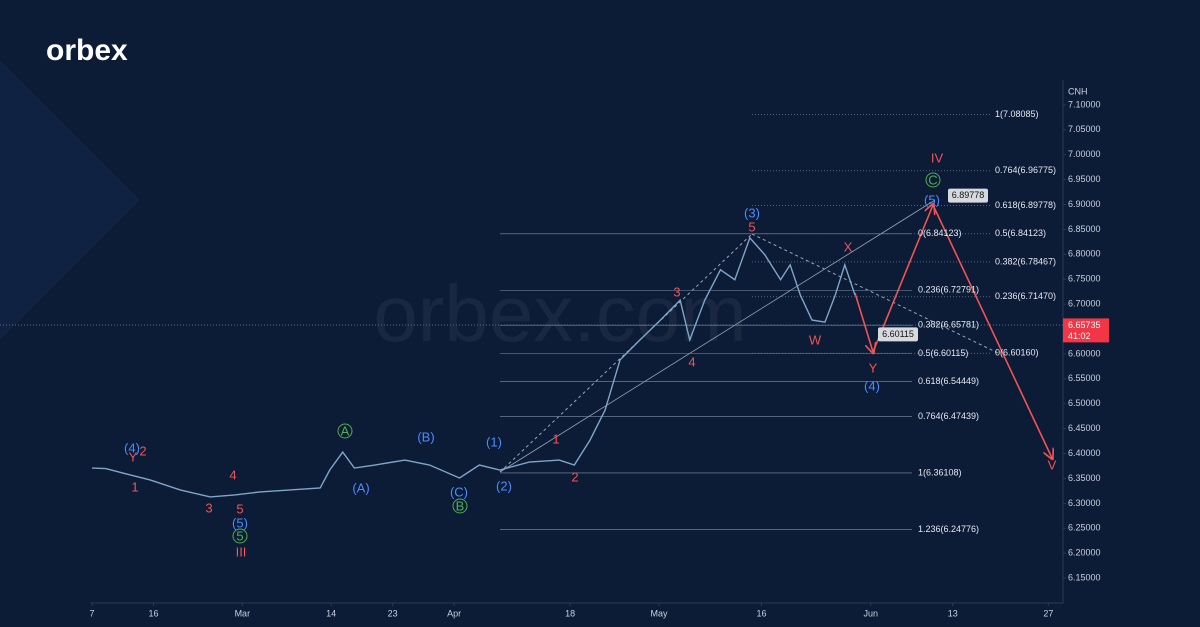 This screenshot has height=627, width=1200. What do you see at coordinates (1084, 325) in the screenshot?
I see `last-price-label: 6.65735` at bounding box center [1084, 325].